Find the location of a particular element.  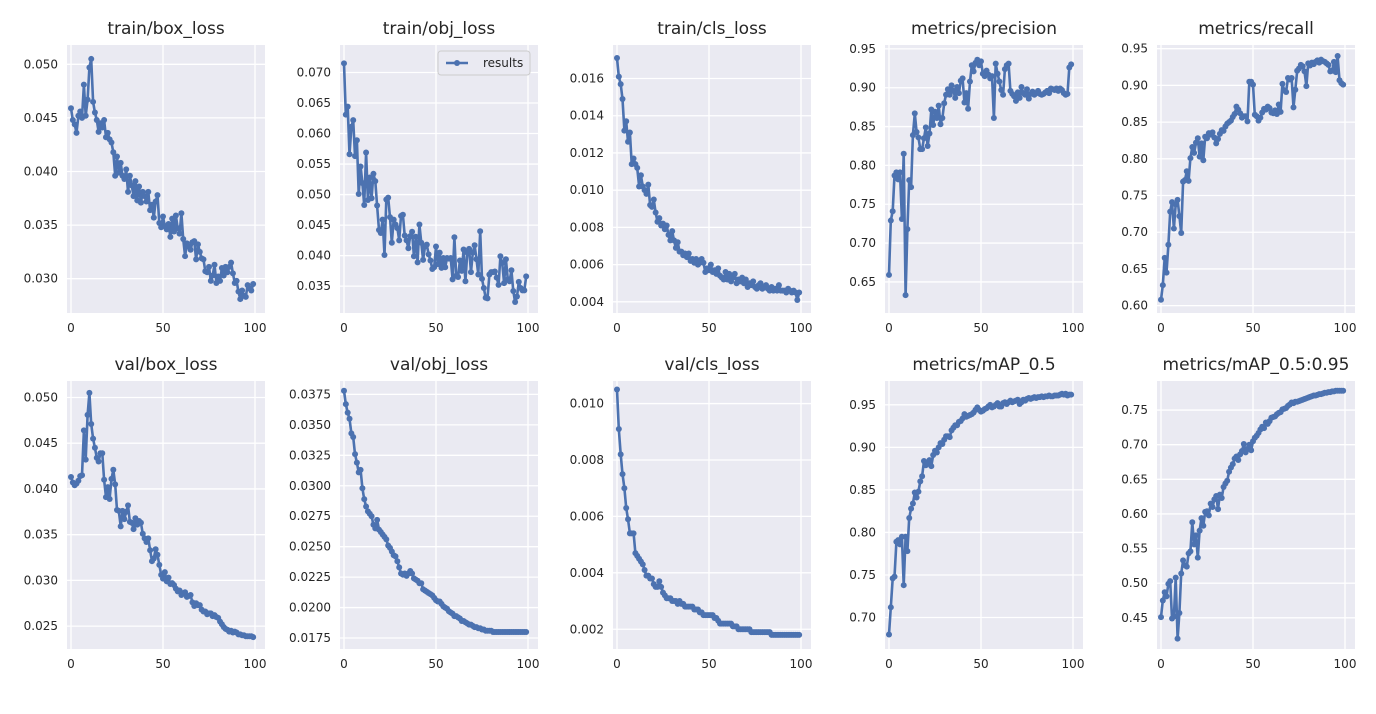

y-tick-label: 0.45 is located at coordinates (1134, 618).